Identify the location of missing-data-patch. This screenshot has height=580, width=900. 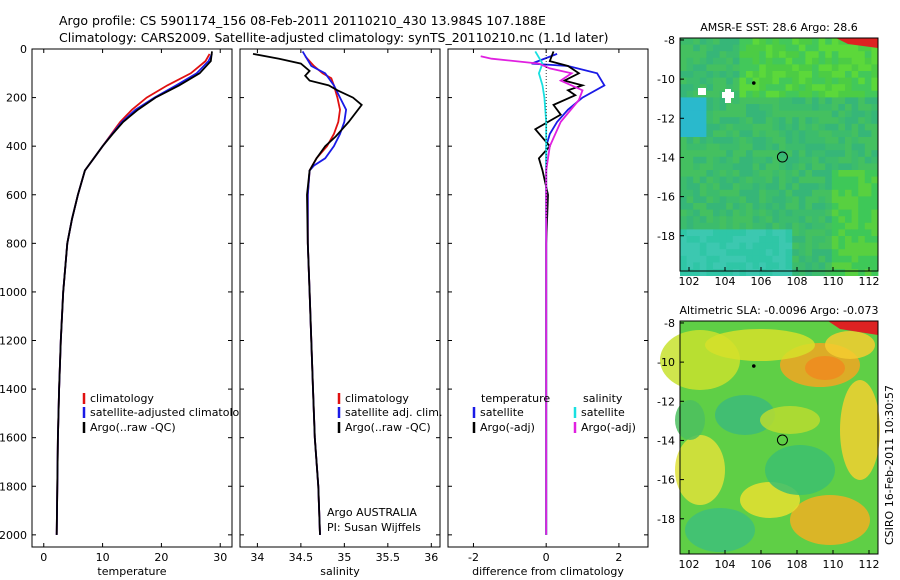
(728, 96).